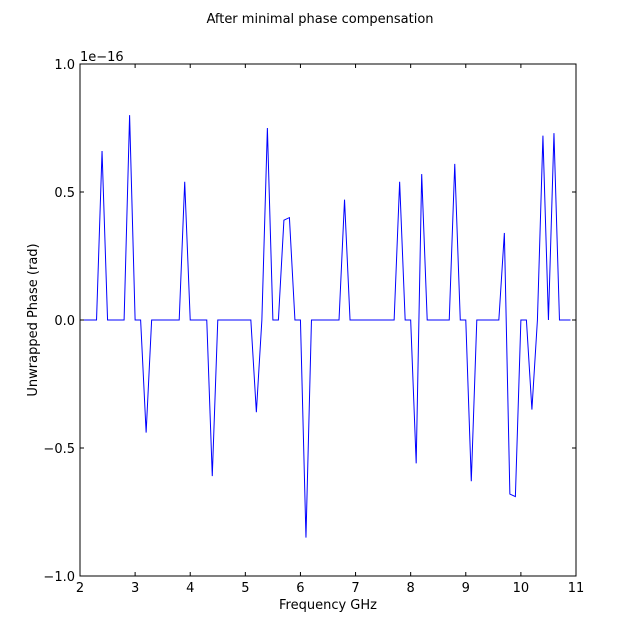 This screenshot has width=640, height=640. What do you see at coordinates (300, 588) in the screenshot?
I see `x-tick-label: 6` at bounding box center [300, 588].